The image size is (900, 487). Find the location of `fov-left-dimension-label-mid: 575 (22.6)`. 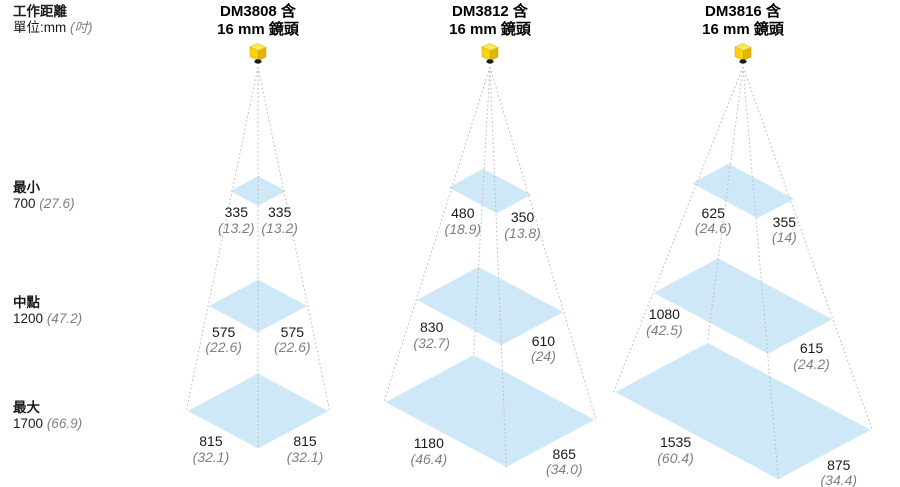

fov-left-dimension-label-mid: 575 (22.6) is located at coordinates (223, 339).